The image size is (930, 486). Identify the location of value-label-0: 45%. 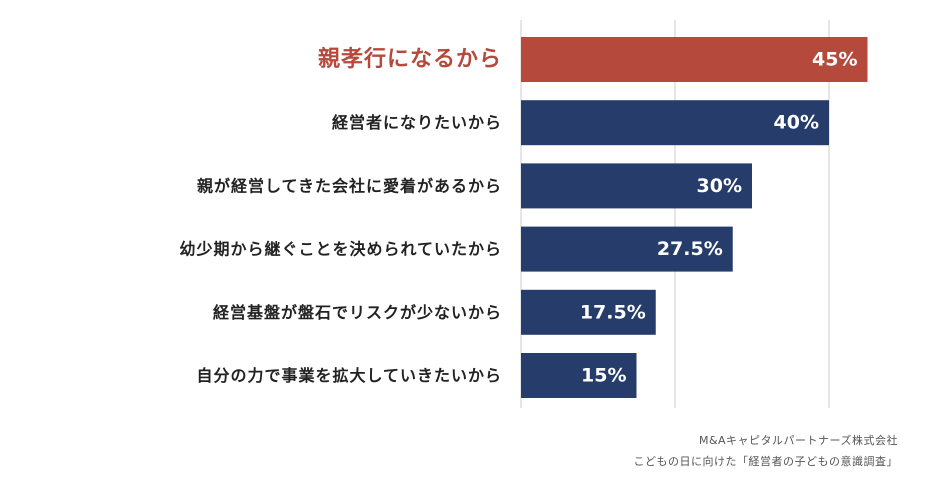
(834, 60).